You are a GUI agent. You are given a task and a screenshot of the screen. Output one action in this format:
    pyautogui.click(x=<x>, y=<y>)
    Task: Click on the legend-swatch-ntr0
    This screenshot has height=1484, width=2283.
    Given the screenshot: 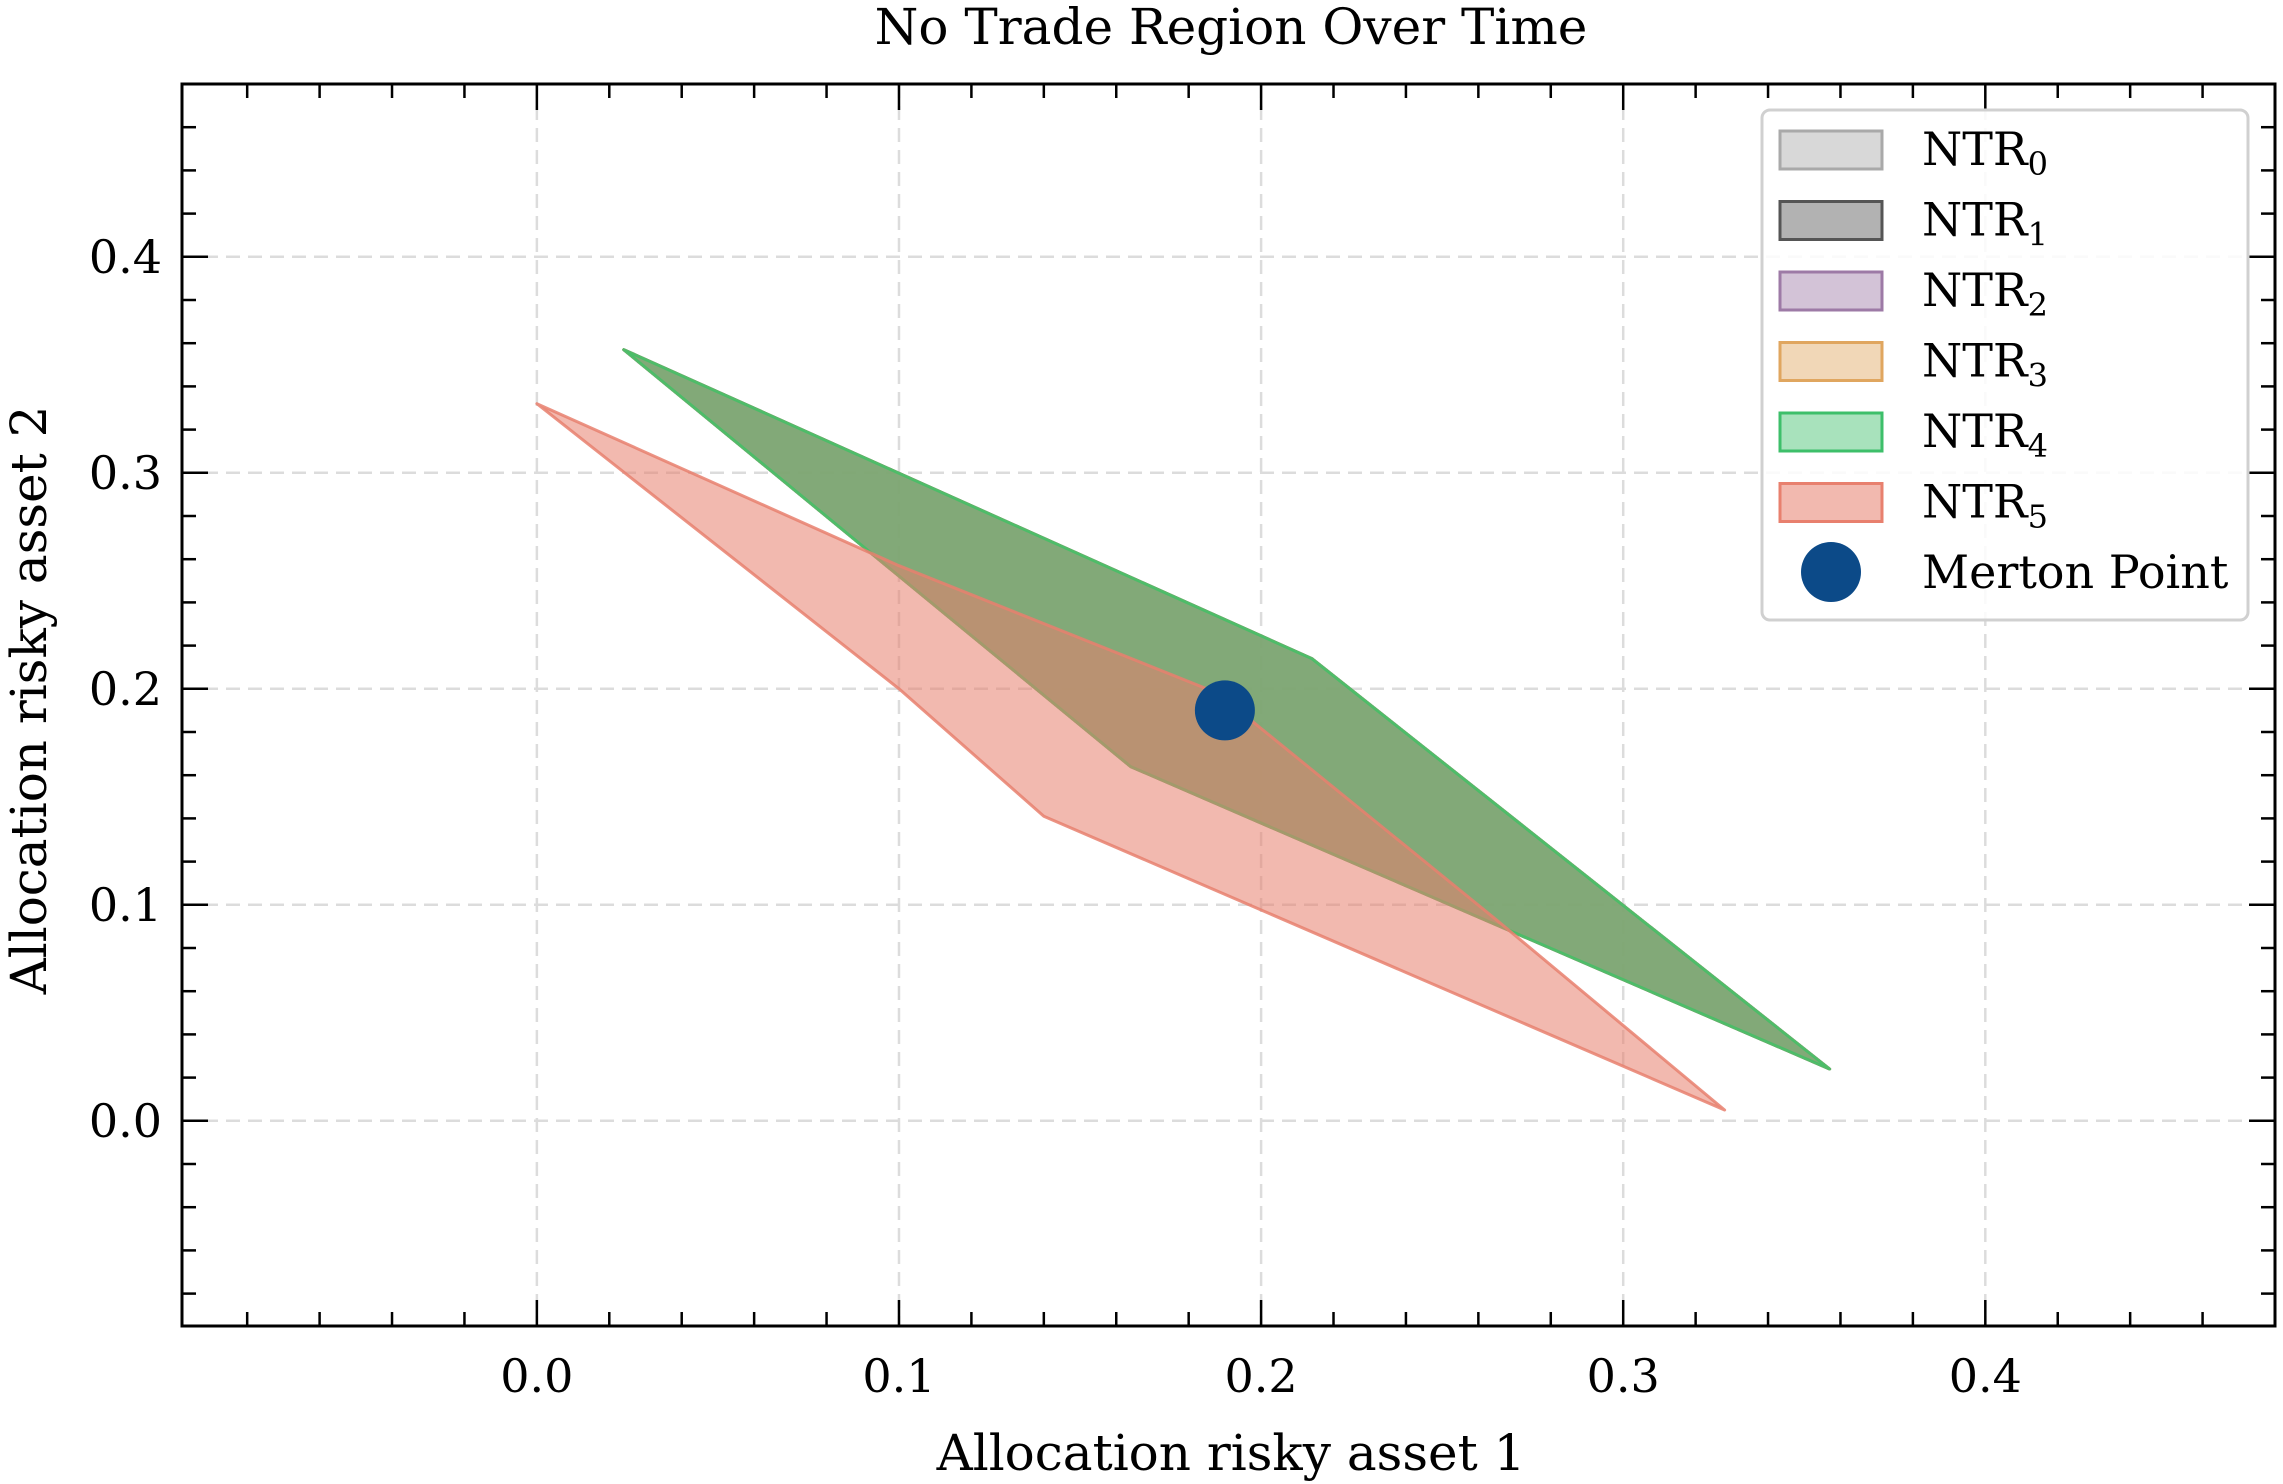 What is the action you would take?
    pyautogui.click(x=1831, y=150)
    